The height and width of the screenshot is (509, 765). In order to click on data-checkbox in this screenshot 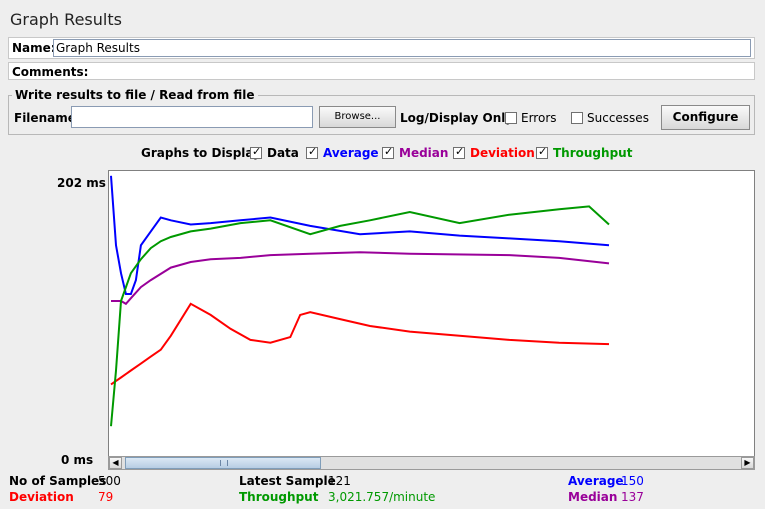, I will do `click(256, 152)`.